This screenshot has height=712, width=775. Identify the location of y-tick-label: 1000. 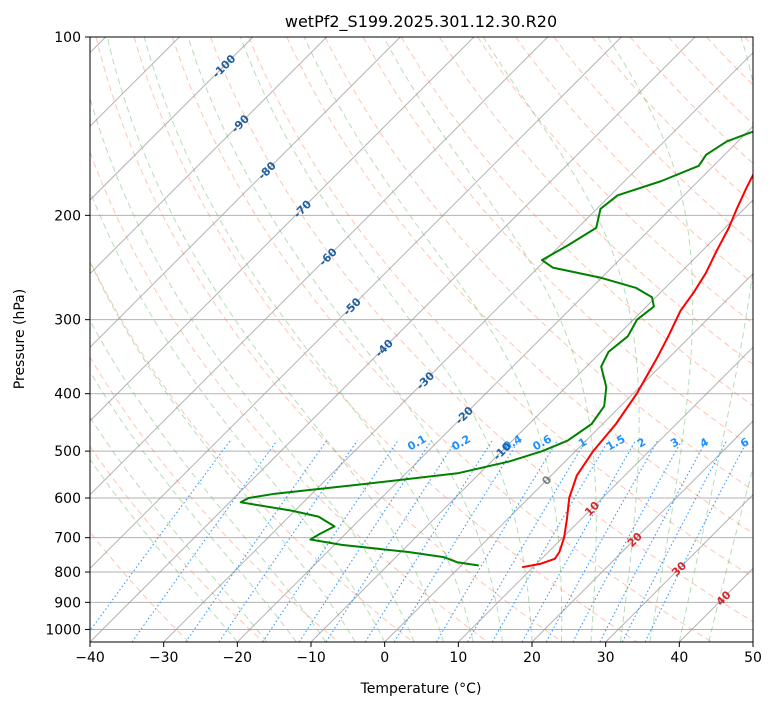
(63, 630).